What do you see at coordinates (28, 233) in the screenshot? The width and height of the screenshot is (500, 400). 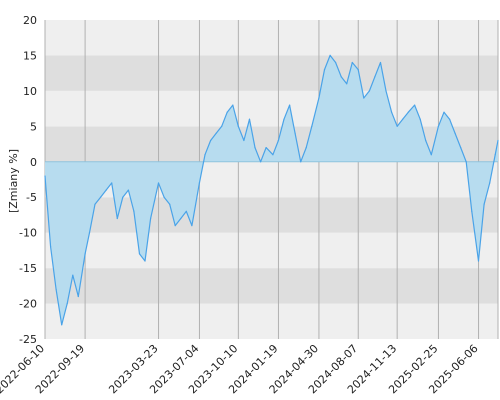 I see `y-tick-label: -10` at bounding box center [28, 233].